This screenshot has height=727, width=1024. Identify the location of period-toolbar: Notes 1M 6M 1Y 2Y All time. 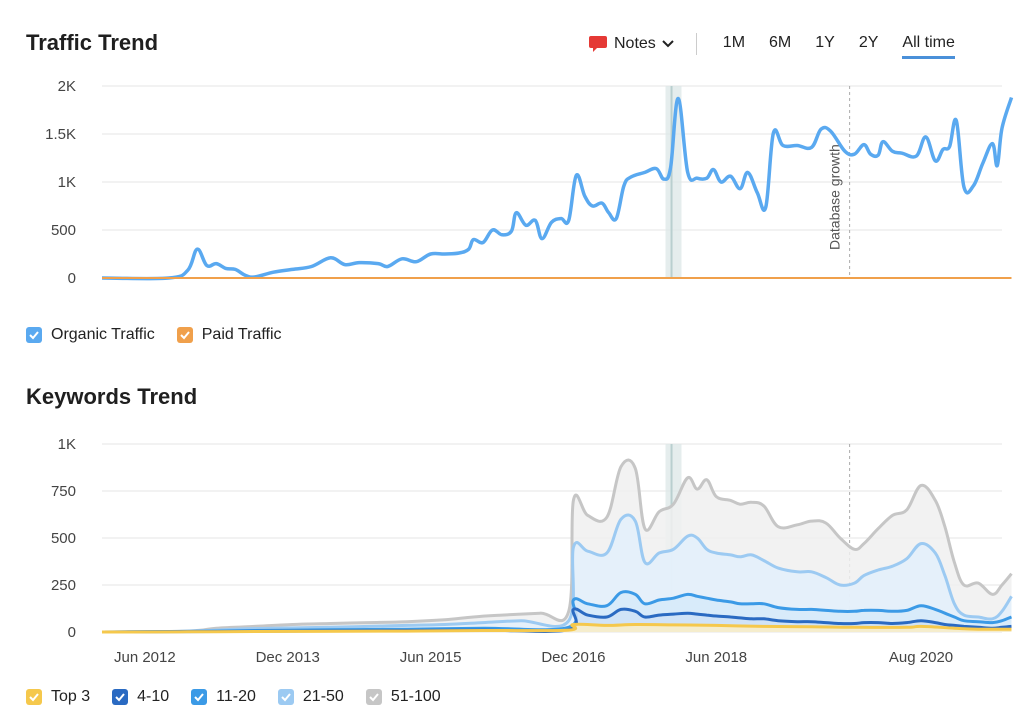
(777, 44).